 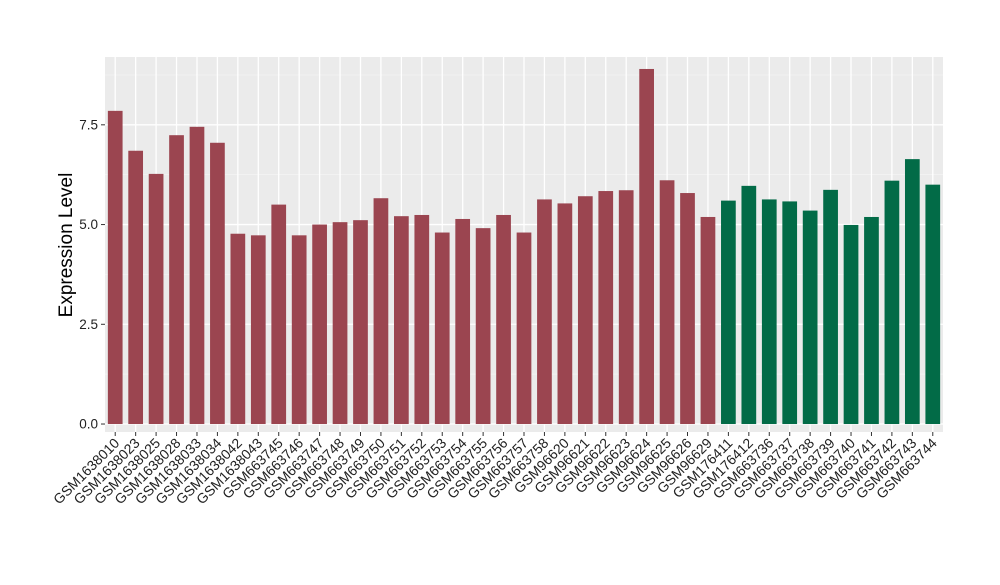 What do you see at coordinates (66, 245) in the screenshot?
I see `y-axis-title: Expression Level` at bounding box center [66, 245].